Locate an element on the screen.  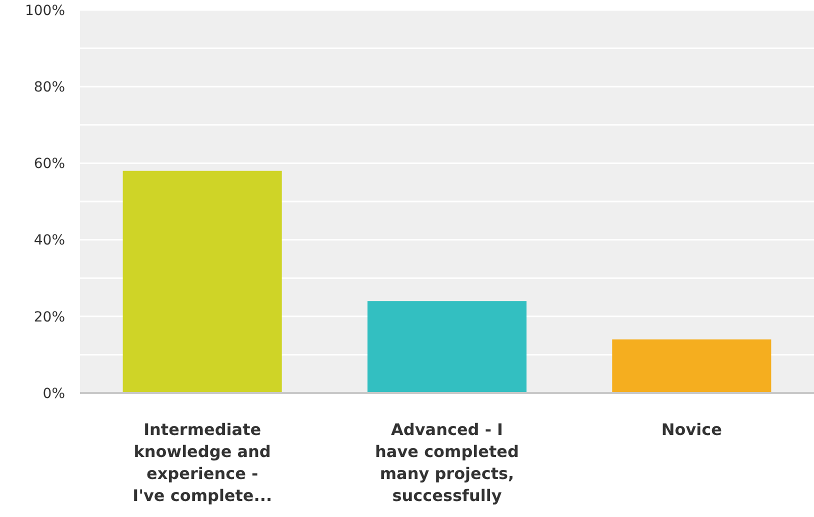
y-tick-label: 60% is located at coordinates (49, 164).